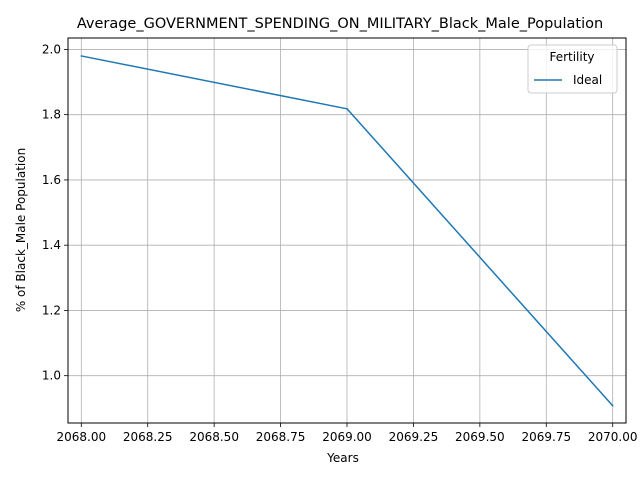 Image resolution: width=640 pixels, height=480 pixels. What do you see at coordinates (571, 57) in the screenshot?
I see `legend-title: Fertility` at bounding box center [571, 57].